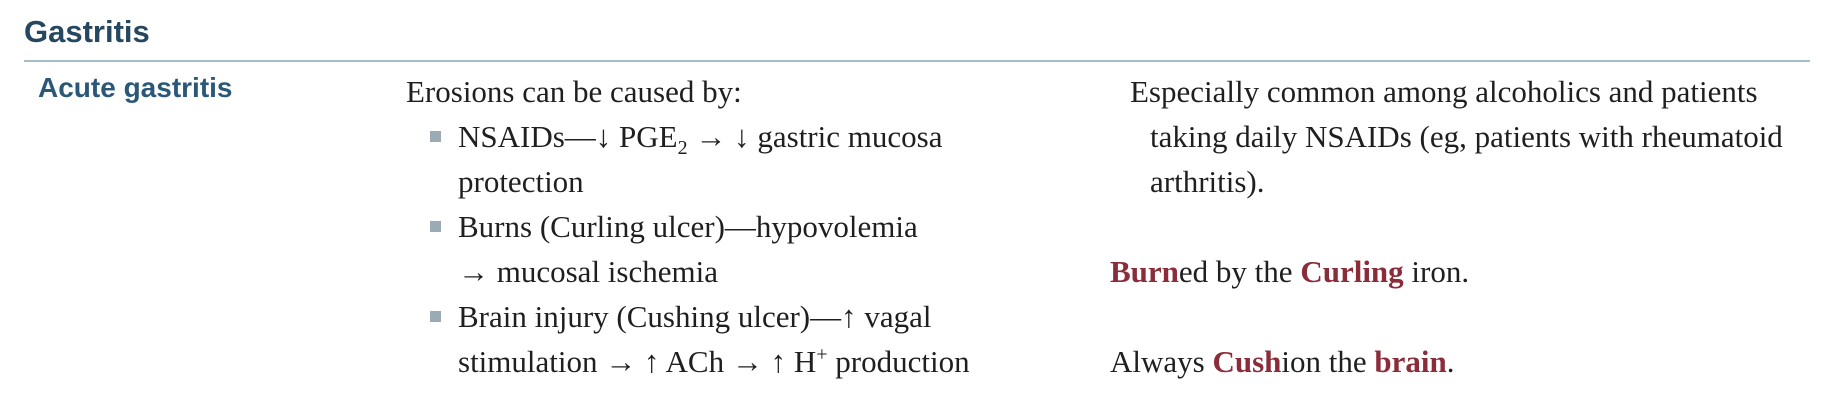 The height and width of the screenshot is (404, 1826). I want to click on bullet-text: NSAIDs—, so click(527, 136).